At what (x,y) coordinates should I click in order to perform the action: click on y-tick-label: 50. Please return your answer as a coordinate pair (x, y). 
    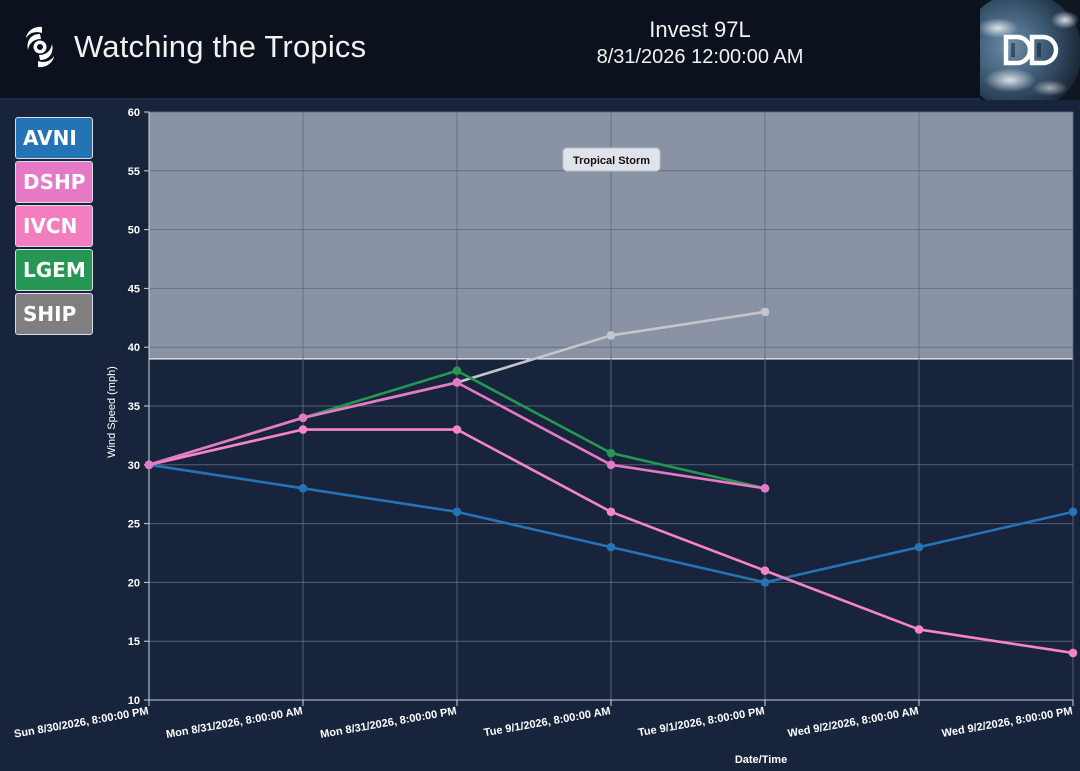
    Looking at the image, I should click on (134, 231).